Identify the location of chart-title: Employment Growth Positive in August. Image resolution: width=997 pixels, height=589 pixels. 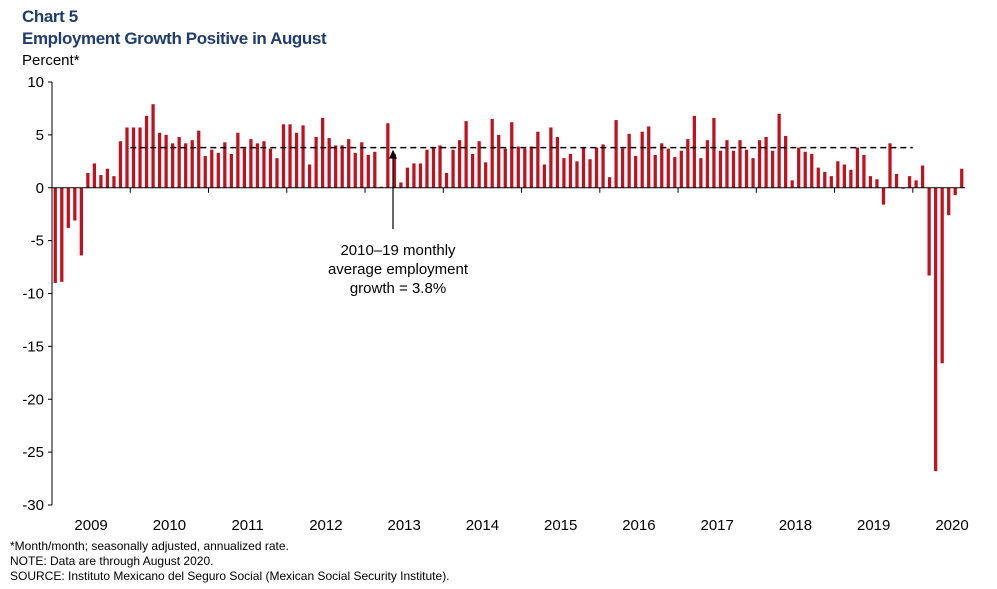
(174, 38).